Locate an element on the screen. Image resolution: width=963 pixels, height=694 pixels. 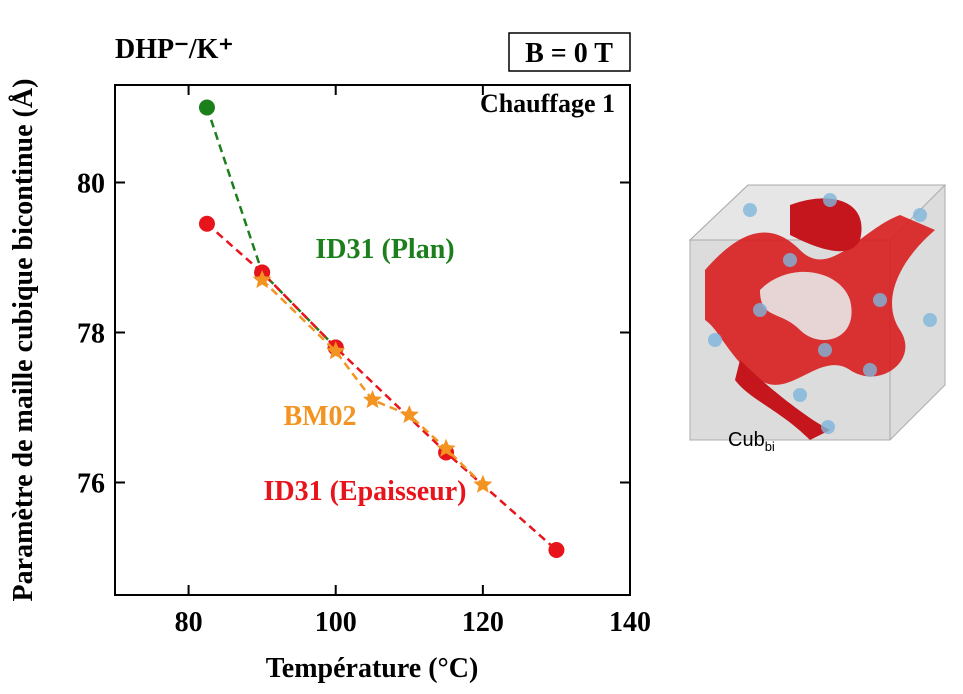
series-label: ID31 (Epaisseur) is located at coordinates (364, 491).